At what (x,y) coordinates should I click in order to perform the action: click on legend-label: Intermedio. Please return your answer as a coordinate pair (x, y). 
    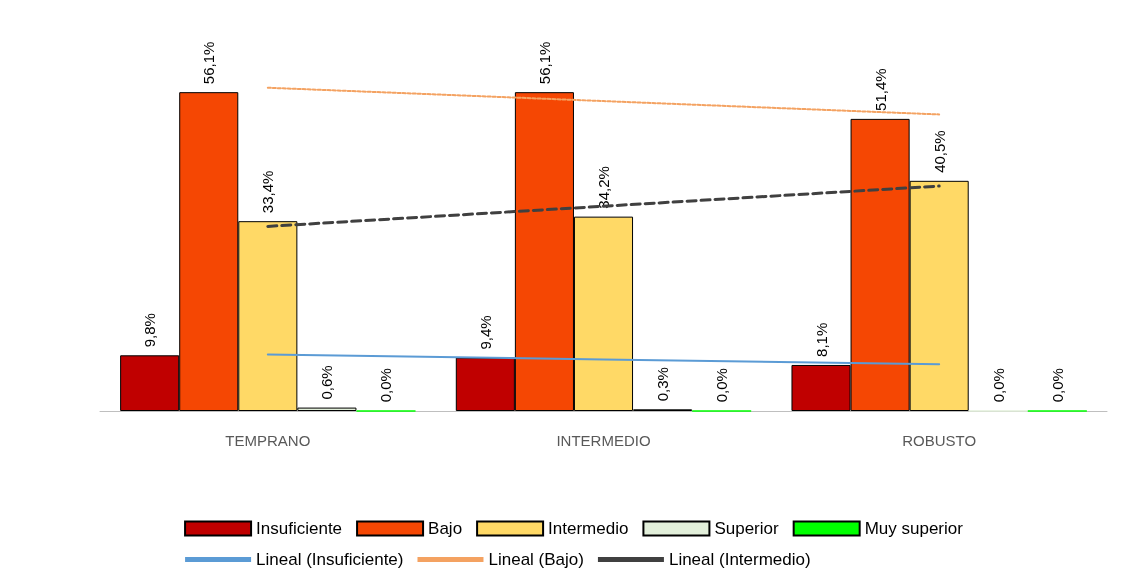
    Looking at the image, I should click on (588, 528).